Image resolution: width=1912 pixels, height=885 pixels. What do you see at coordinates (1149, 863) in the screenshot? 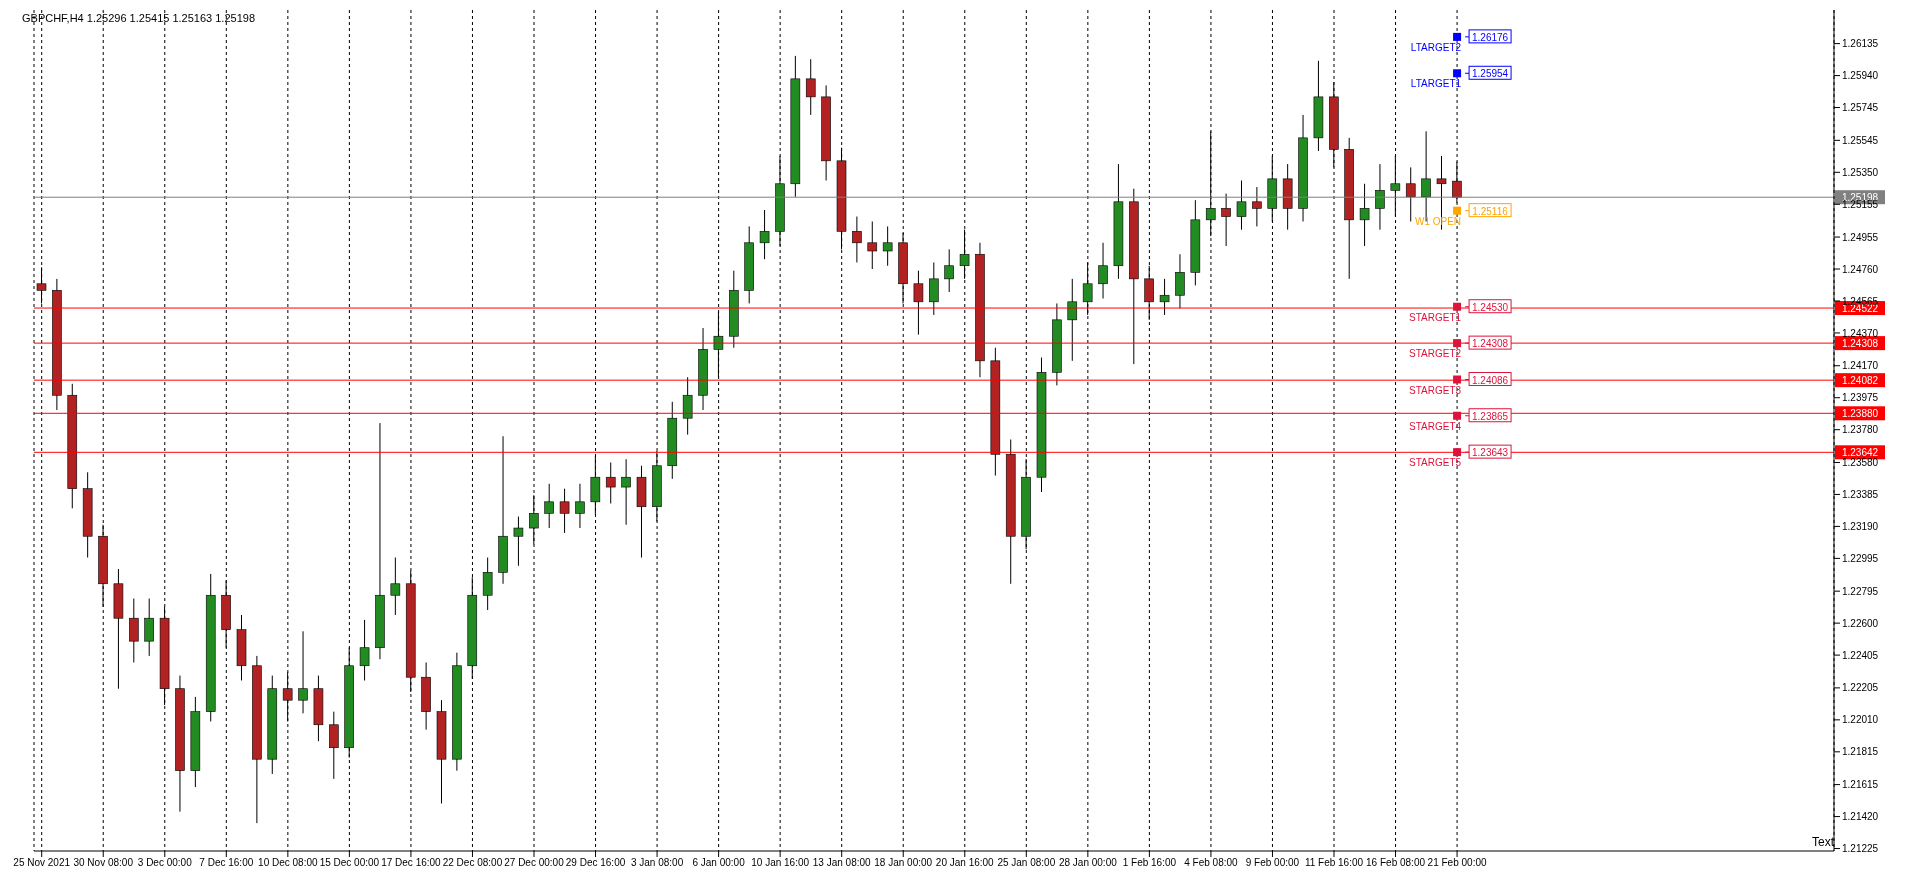
I see `x-tick-label: 1 Feb 16:00` at bounding box center [1149, 863].